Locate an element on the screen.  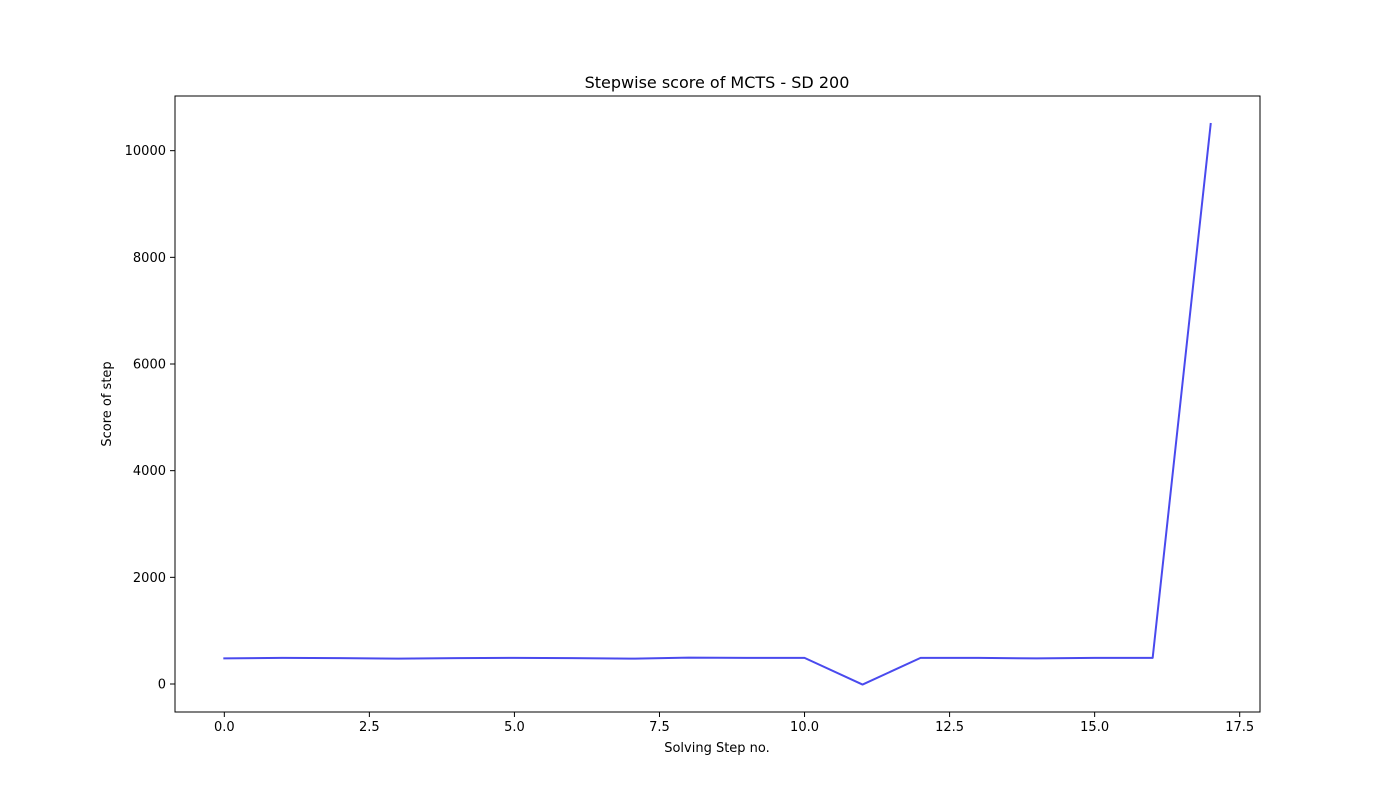
y-tick-label: 2000 is located at coordinates (149, 578).